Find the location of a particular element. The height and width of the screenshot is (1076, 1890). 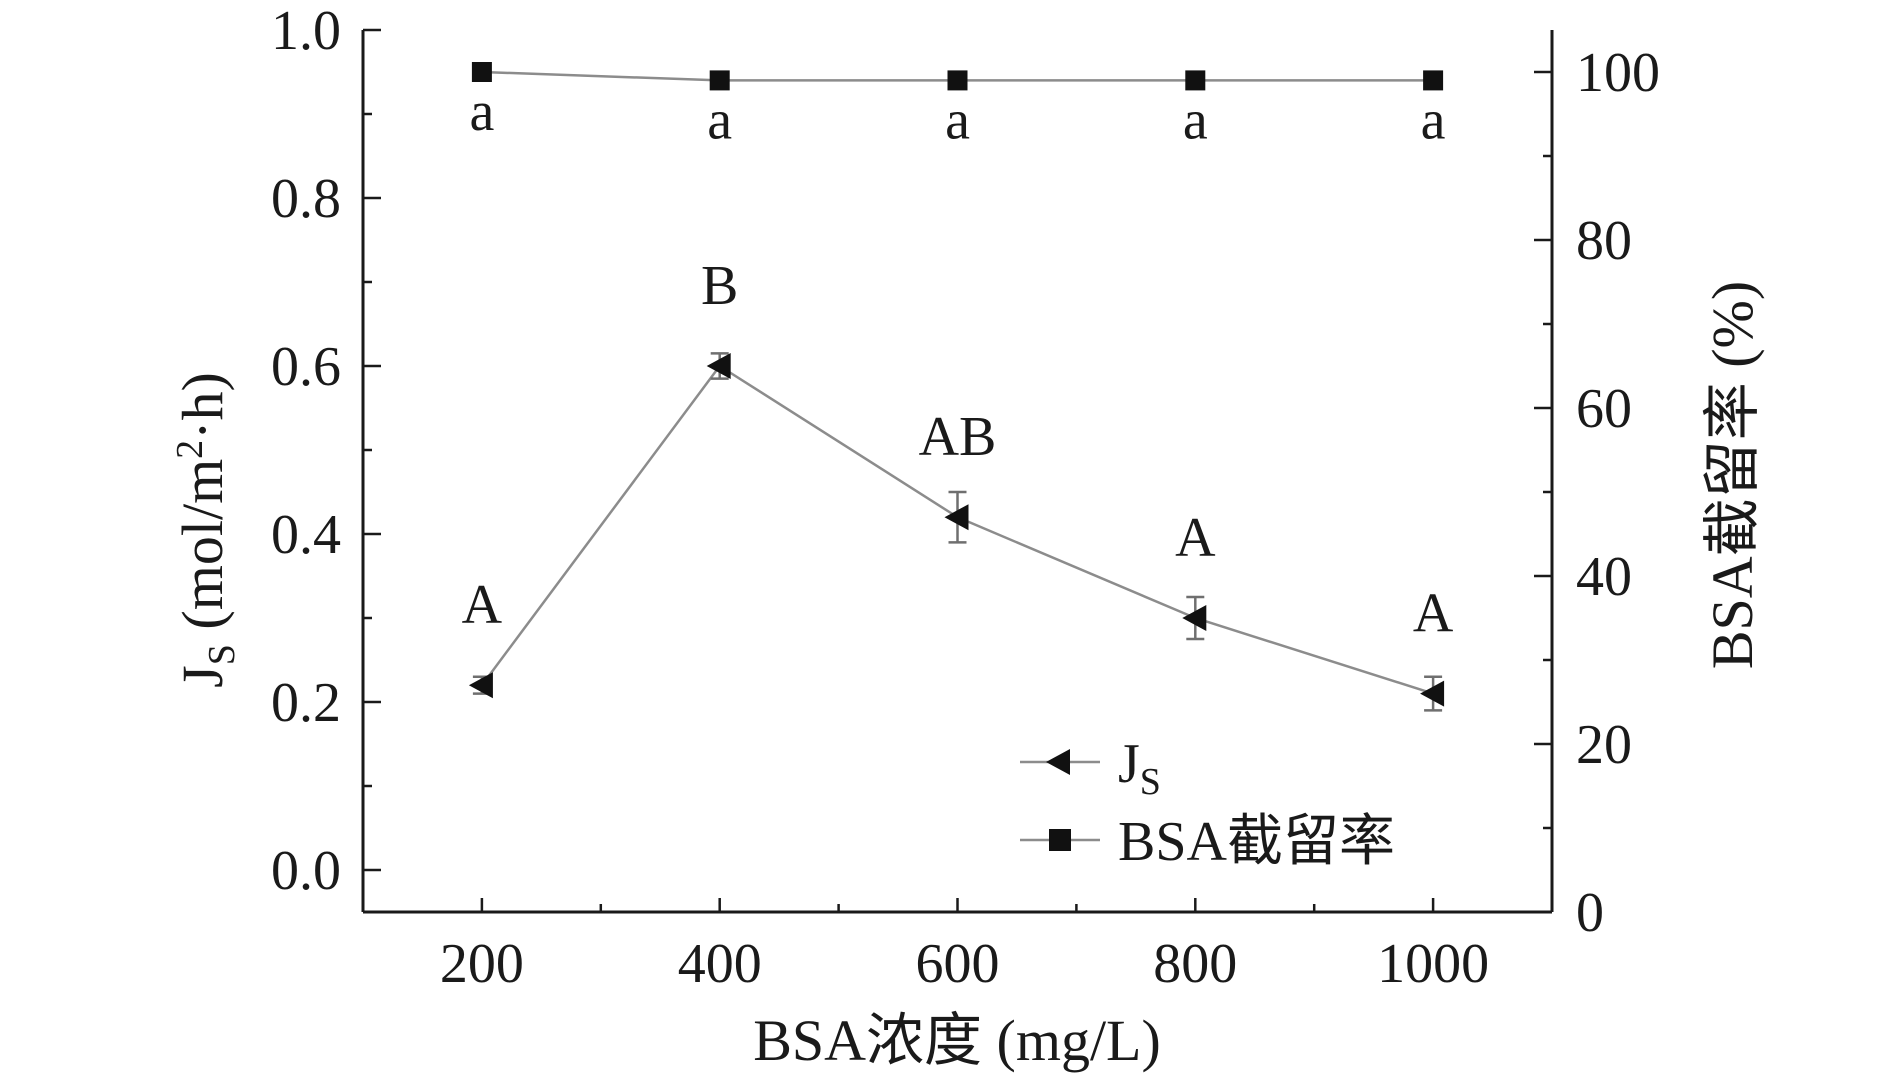

legend-js-label: JS is located at coordinates (1139, 768).